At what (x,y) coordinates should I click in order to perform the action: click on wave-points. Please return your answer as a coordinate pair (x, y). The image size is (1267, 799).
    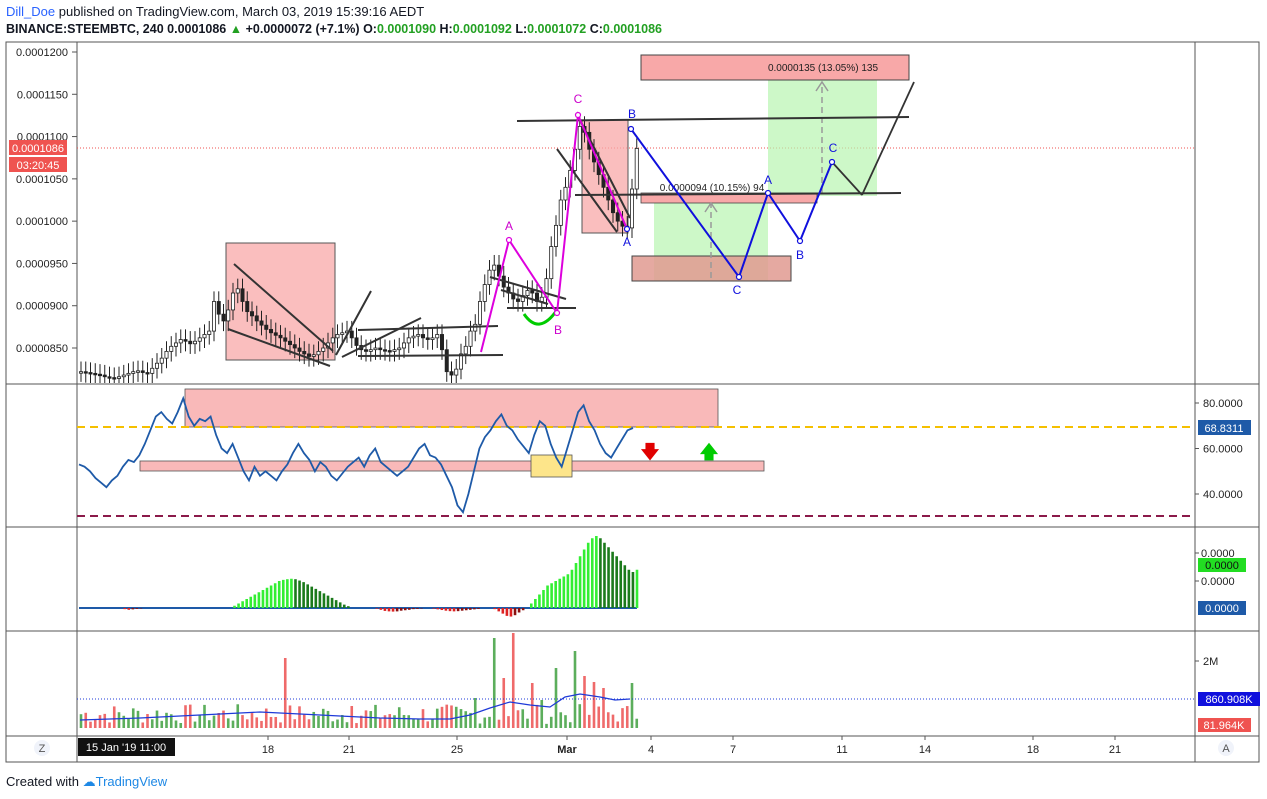
    Looking at the image, I should click on (670, 214).